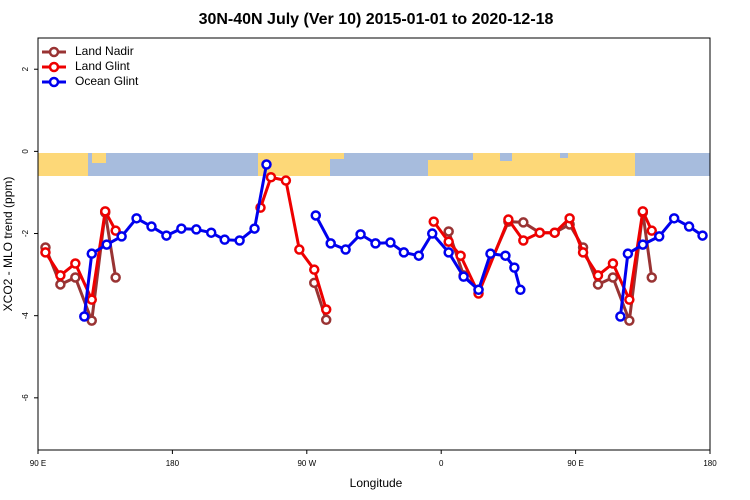  Describe the element at coordinates (25, 151) in the screenshot. I see `y-tick-label: 0` at that location.